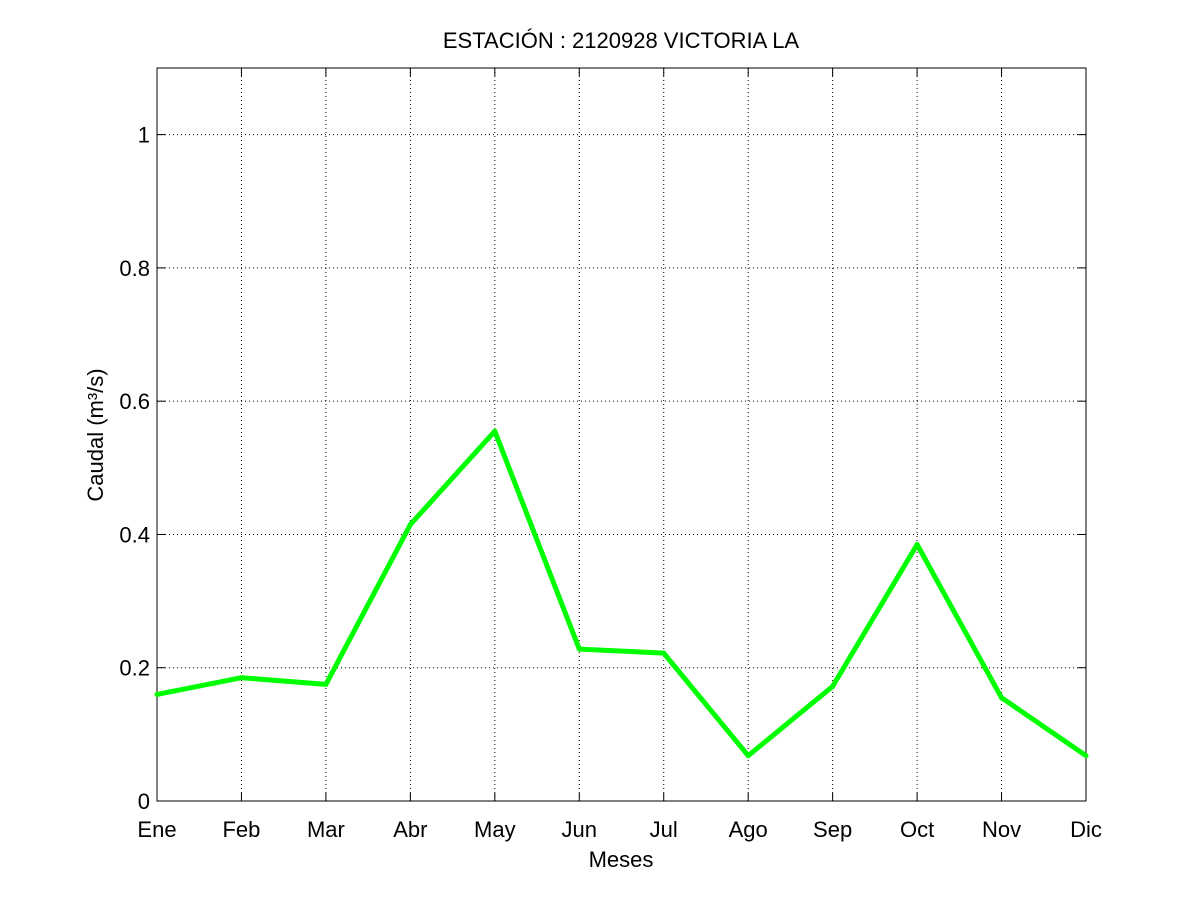  I want to click on x-tick-label-abr: Abr, so click(410, 829).